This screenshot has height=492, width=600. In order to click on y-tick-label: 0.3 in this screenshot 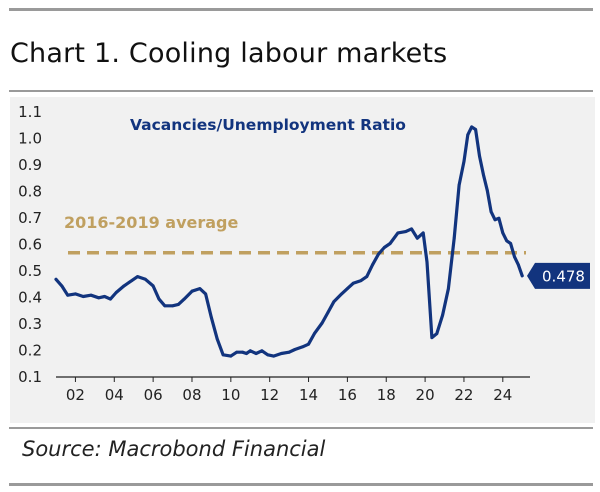, I will do `click(30, 324)`.